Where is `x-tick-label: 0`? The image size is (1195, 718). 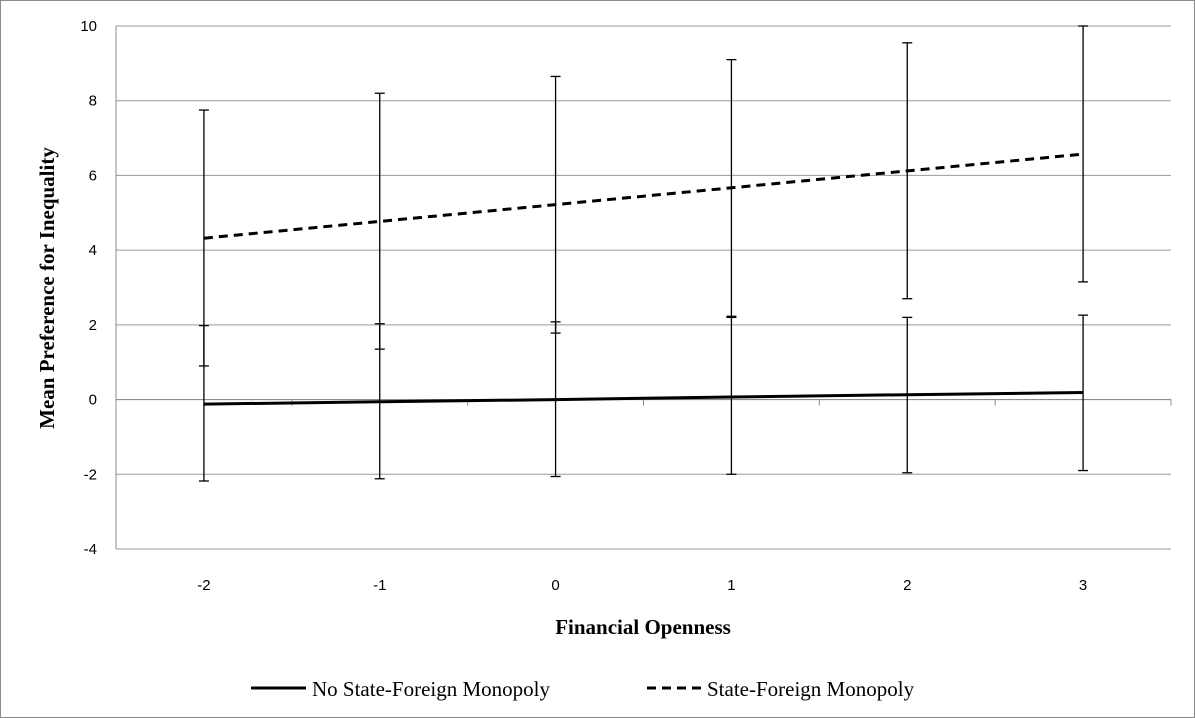 x-tick-label: 0 is located at coordinates (555, 585).